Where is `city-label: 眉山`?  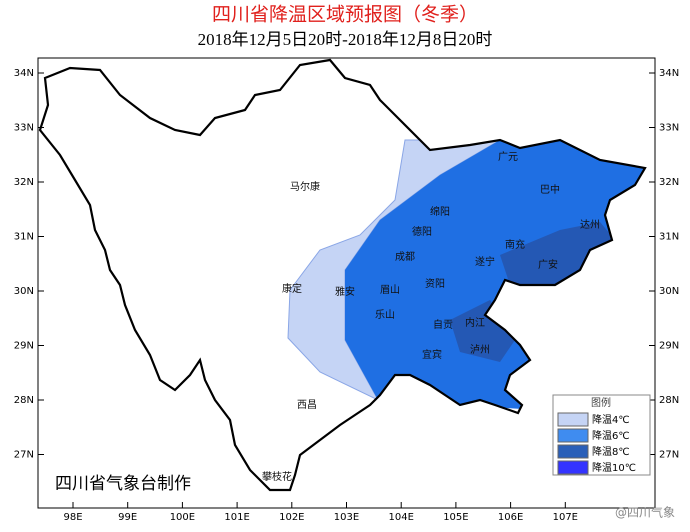
city-label: 眉山 is located at coordinates (390, 290).